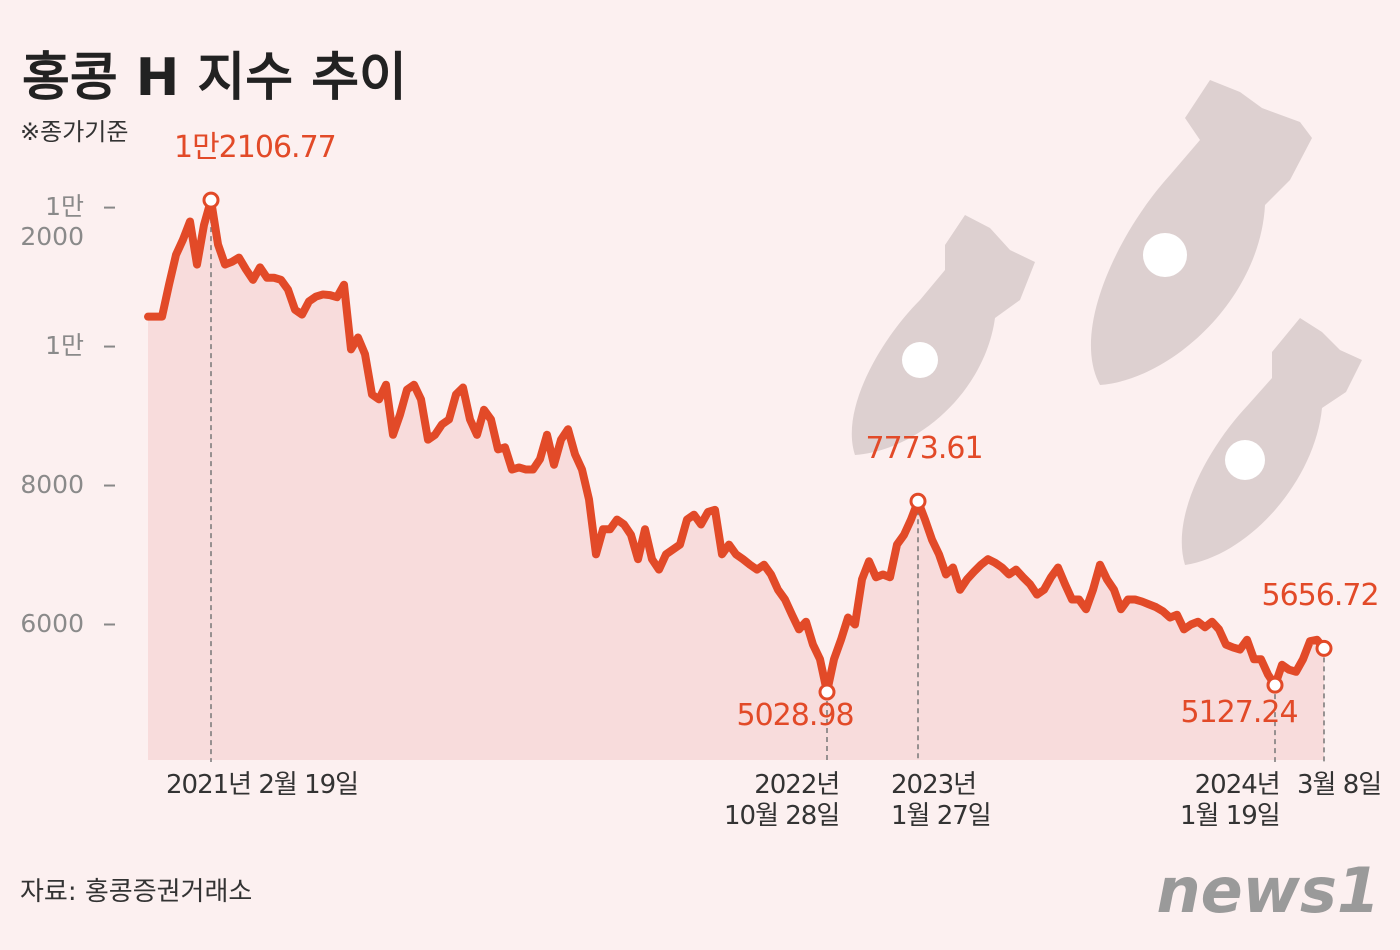 The width and height of the screenshot is (1400, 950). What do you see at coordinates (74, 132) in the screenshot?
I see `chart-subtitle: ※종가기준` at bounding box center [74, 132].